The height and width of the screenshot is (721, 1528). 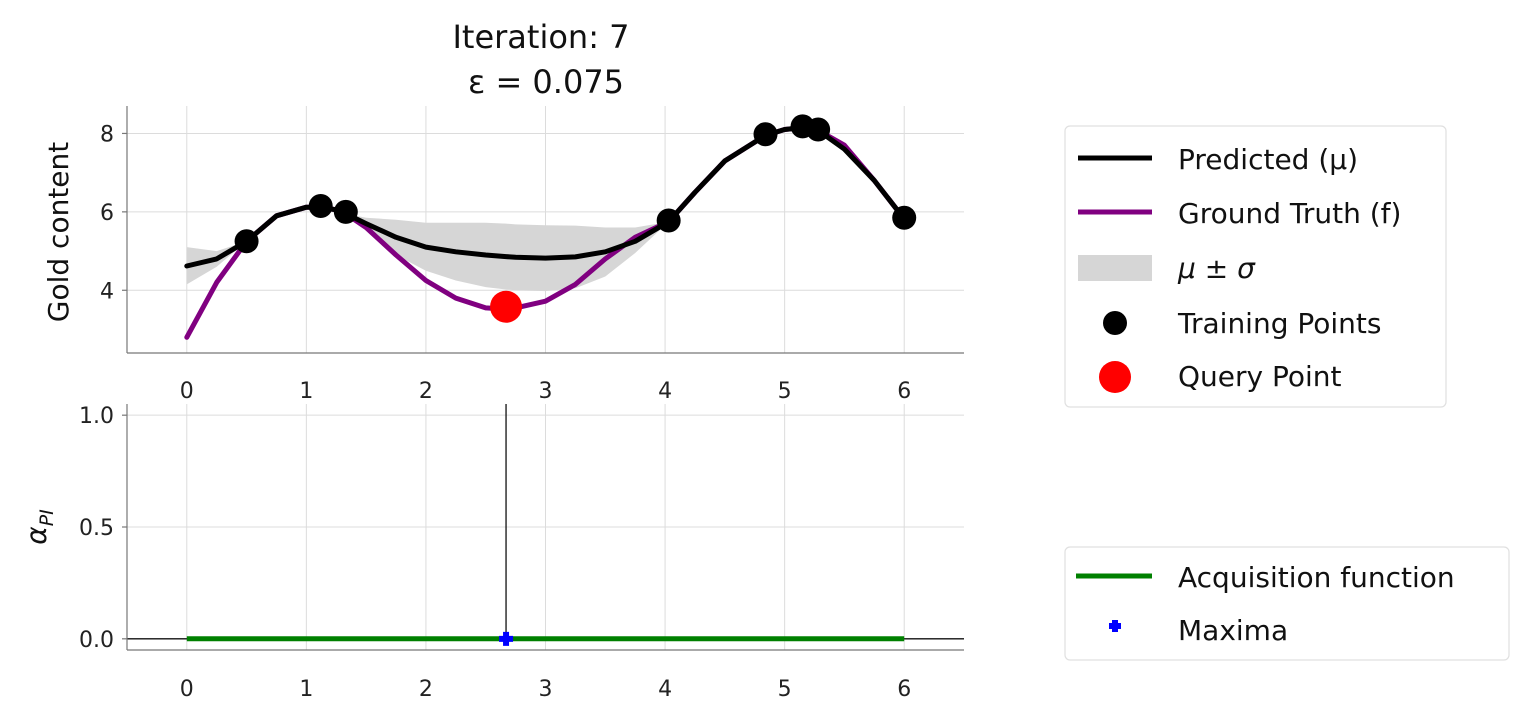 What do you see at coordinates (540, 37) in the screenshot?
I see `chart-title: Iteration: 7` at bounding box center [540, 37].